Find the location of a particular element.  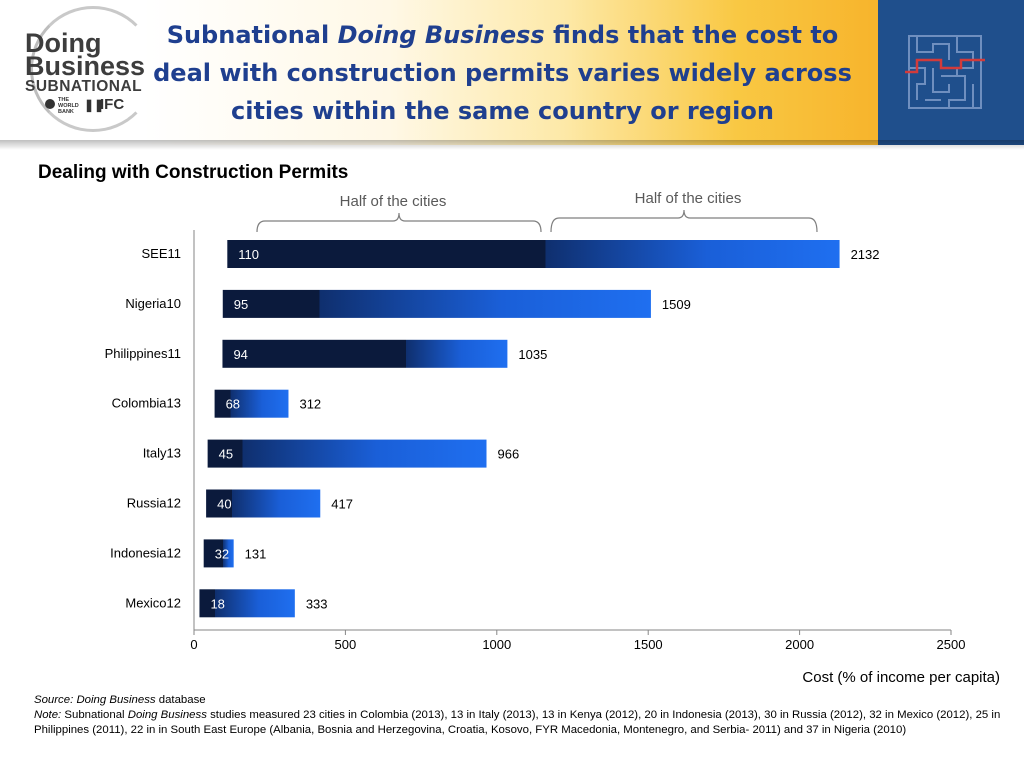

note-label: Note: is located at coordinates (48, 715).